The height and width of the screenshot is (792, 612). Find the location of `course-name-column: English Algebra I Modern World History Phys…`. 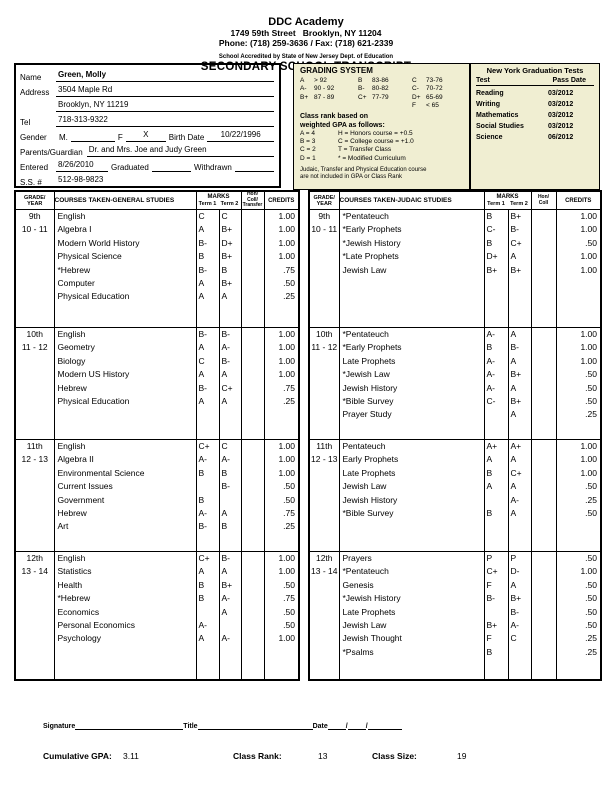

course-name-column: English Algebra I Modern World History Phys… is located at coordinates (125, 268).